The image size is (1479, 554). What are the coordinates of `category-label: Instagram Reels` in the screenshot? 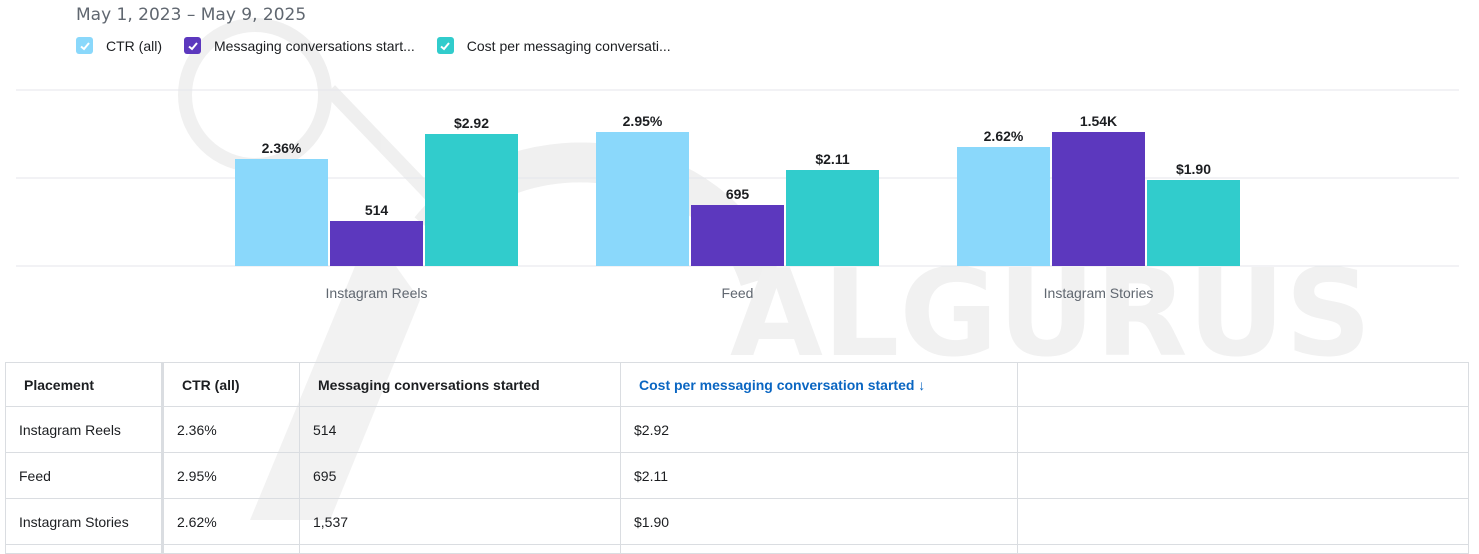 It's located at (377, 293).